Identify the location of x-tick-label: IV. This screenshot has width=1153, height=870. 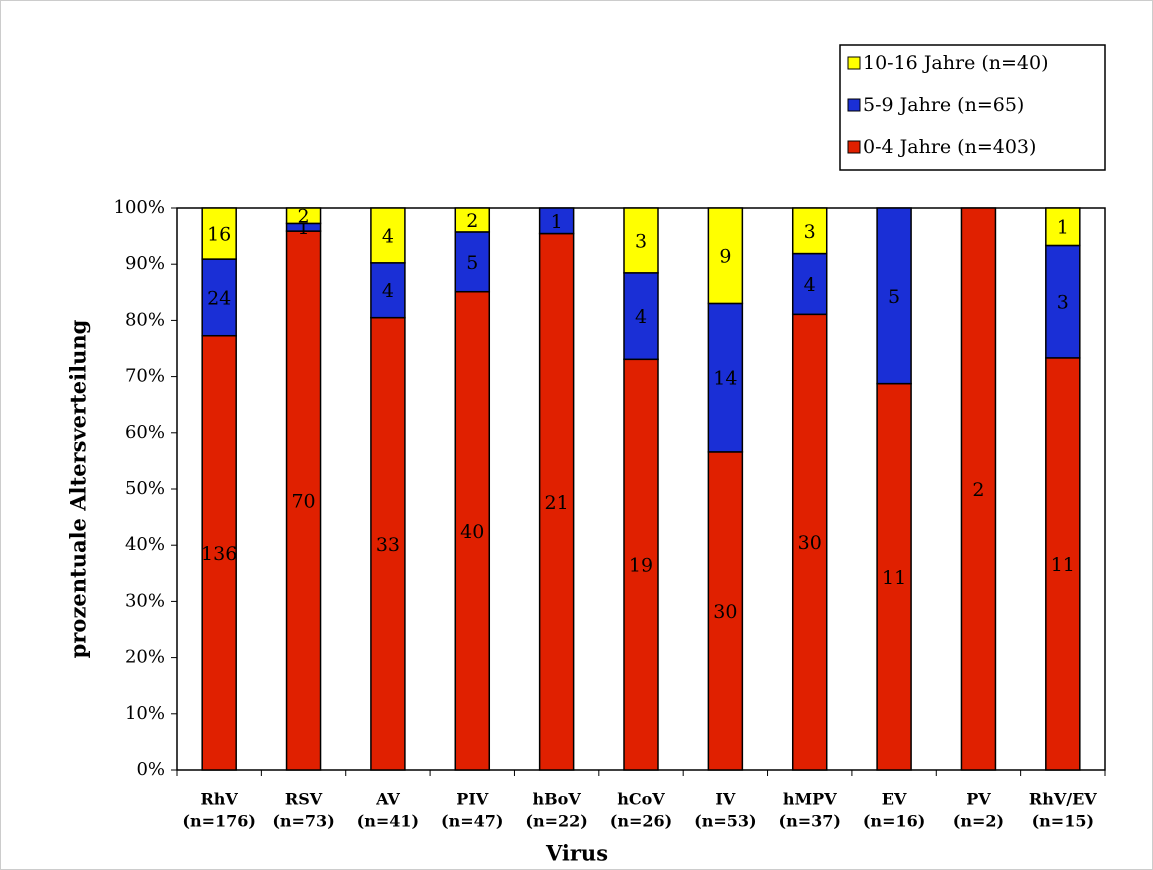
(725, 799).